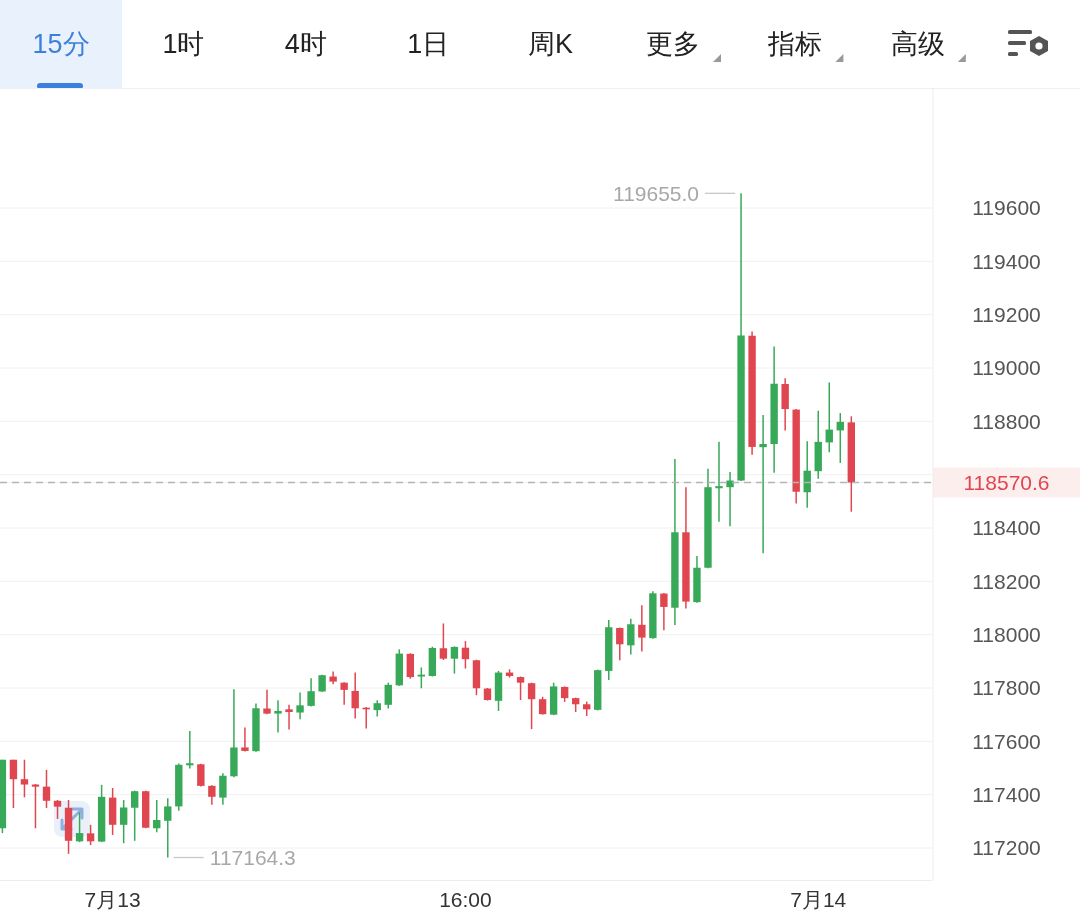 The image size is (1080, 916). Describe the element at coordinates (1006, 314) in the screenshot. I see `y-tick-label: 119200` at that location.